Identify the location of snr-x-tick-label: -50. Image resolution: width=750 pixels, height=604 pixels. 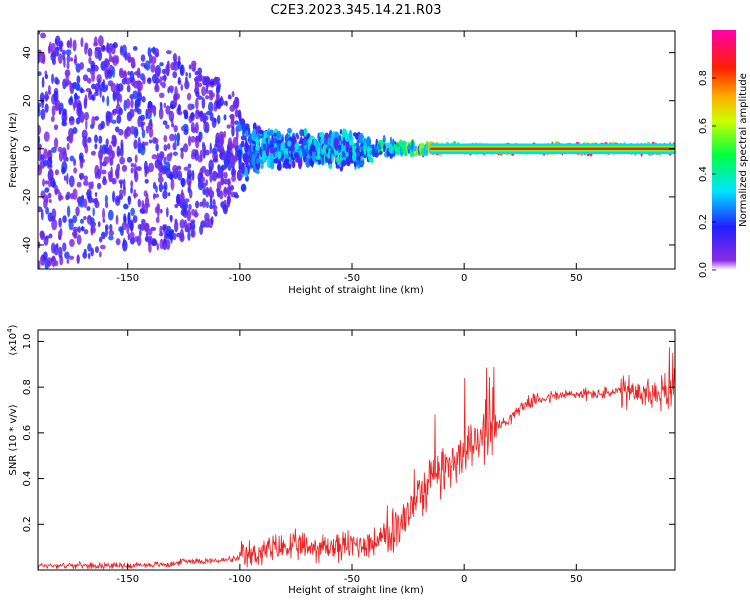
(352, 579).